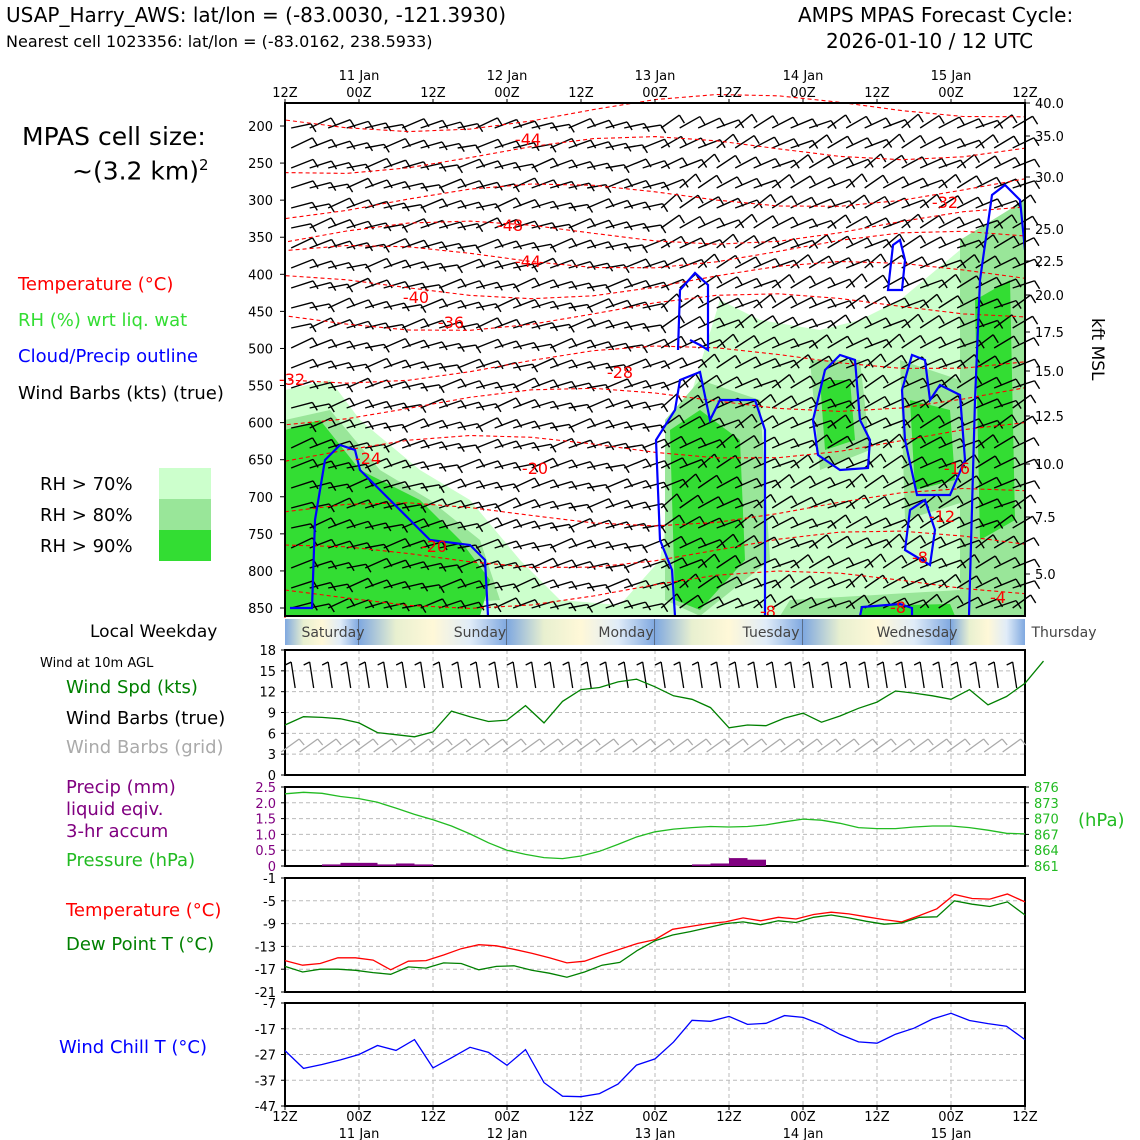 The width and height of the screenshot is (1140, 1140). Describe the element at coordinates (991, 663) in the screenshot. I see `wind-barb-true-flag` at that location.